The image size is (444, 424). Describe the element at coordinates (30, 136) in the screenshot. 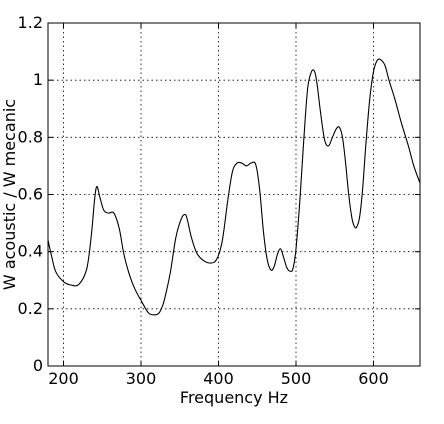

I see `y-tick-label: 0.8` at that location.